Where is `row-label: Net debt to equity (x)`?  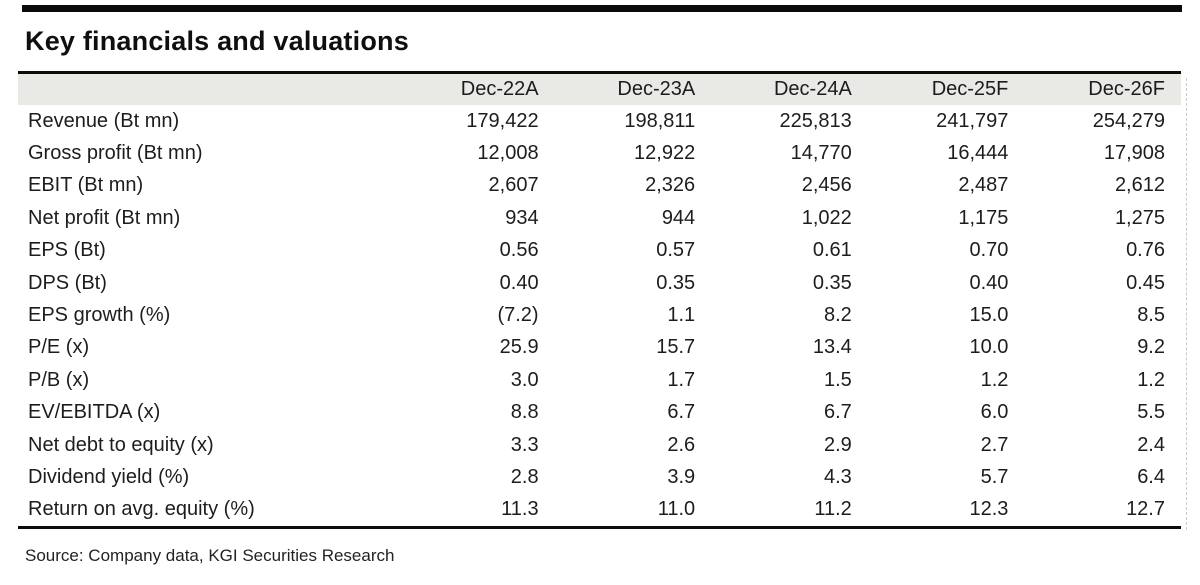 row-label: Net debt to equity (x) is located at coordinates (121, 444).